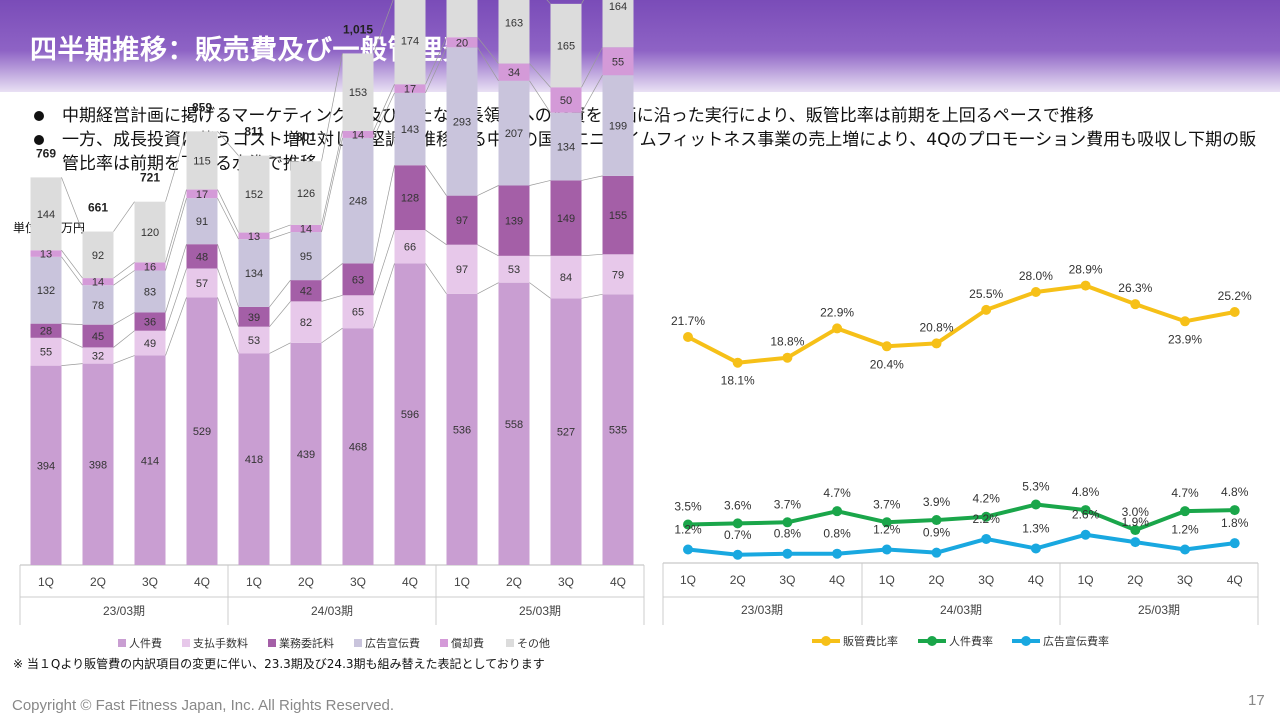 The height and width of the screenshot is (720, 1280). I want to click on bar-value-label: 126, so click(306, 194).